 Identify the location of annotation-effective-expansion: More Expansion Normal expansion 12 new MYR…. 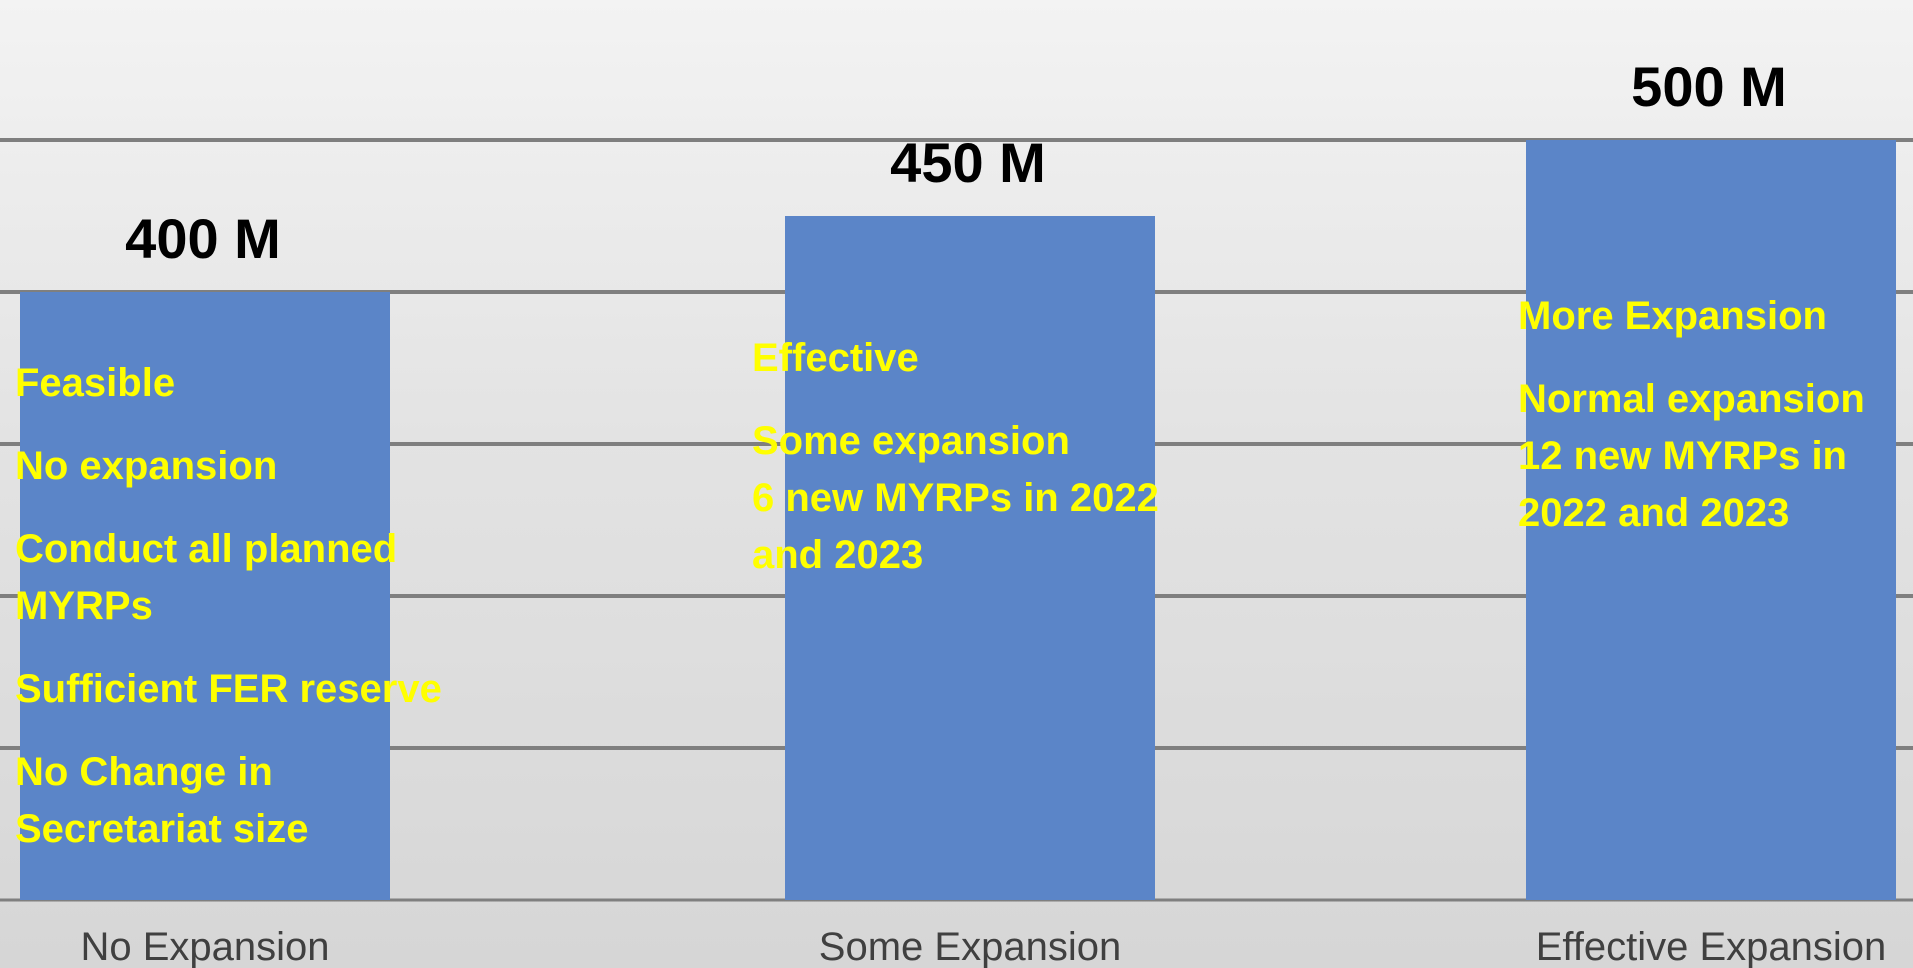
(1691, 415).